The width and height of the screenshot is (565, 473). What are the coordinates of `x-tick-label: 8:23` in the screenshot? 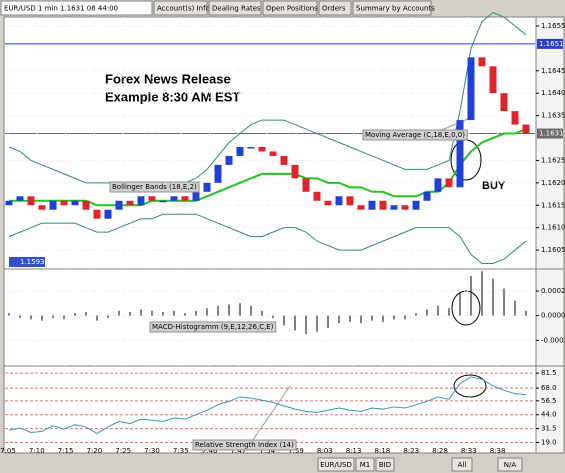 It's located at (411, 451).